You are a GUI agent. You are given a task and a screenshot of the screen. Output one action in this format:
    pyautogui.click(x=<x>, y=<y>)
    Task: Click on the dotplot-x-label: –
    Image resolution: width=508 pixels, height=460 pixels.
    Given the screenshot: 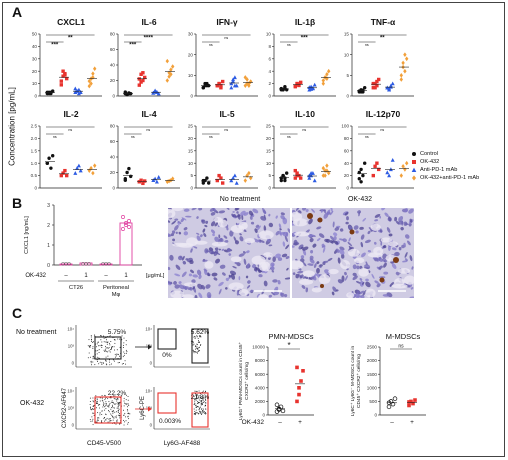 What is the action you would take?
    pyautogui.click(x=280, y=422)
    